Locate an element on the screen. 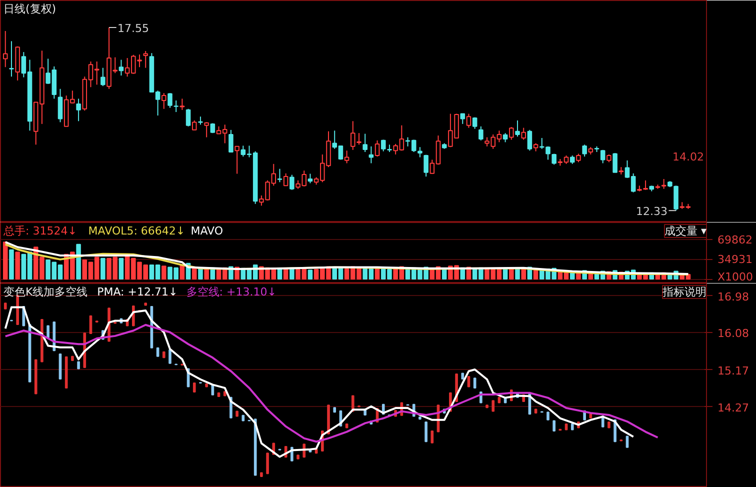  series-label: 总手: 31524↓ is located at coordinates (39, 231).